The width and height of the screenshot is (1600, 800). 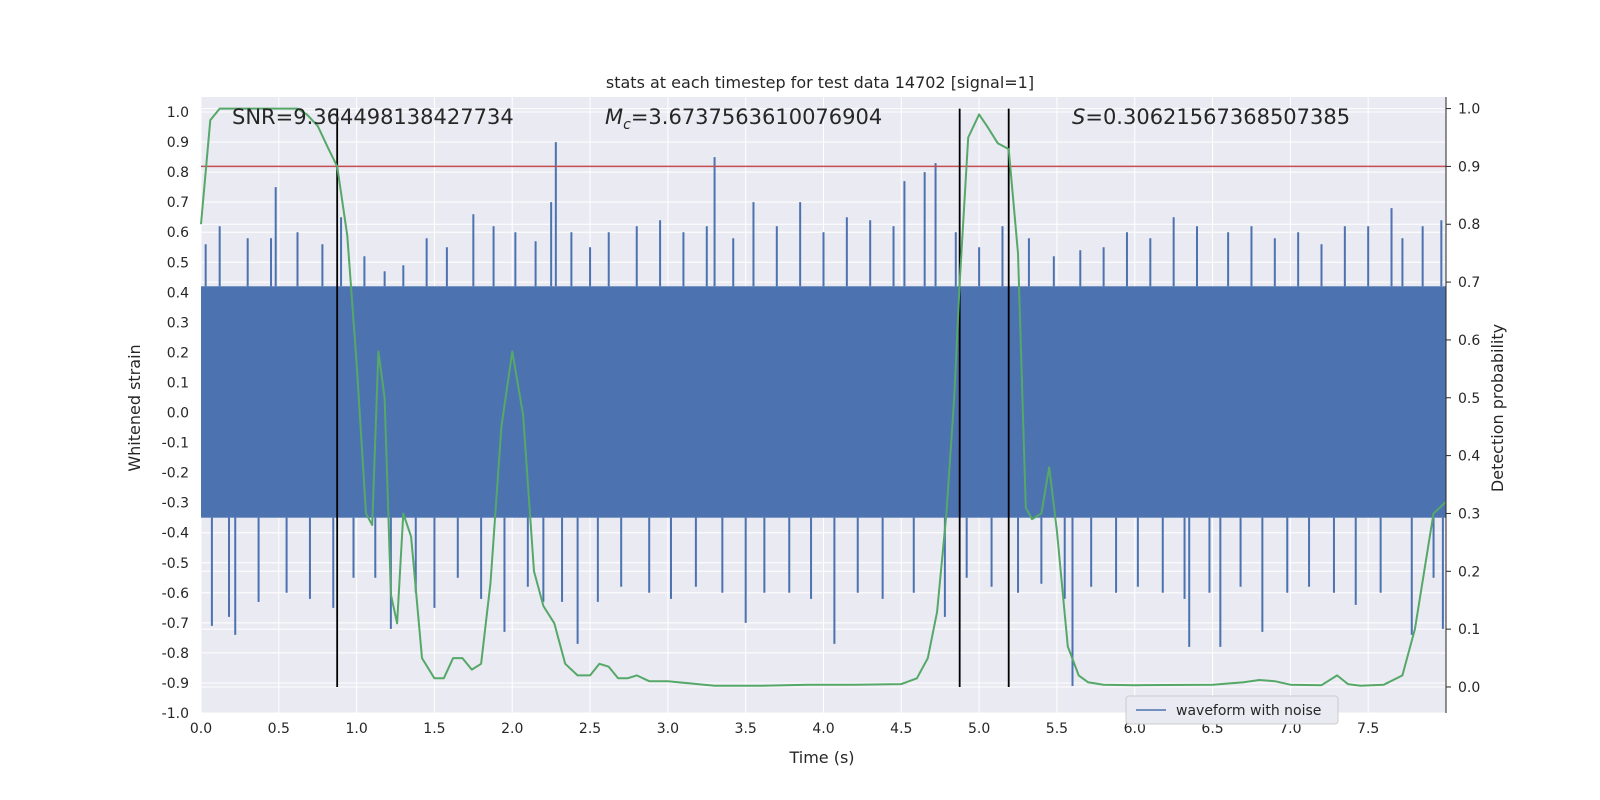 What do you see at coordinates (1497, 408) in the screenshot?
I see `y2-axis-label: Detection probability` at bounding box center [1497, 408].